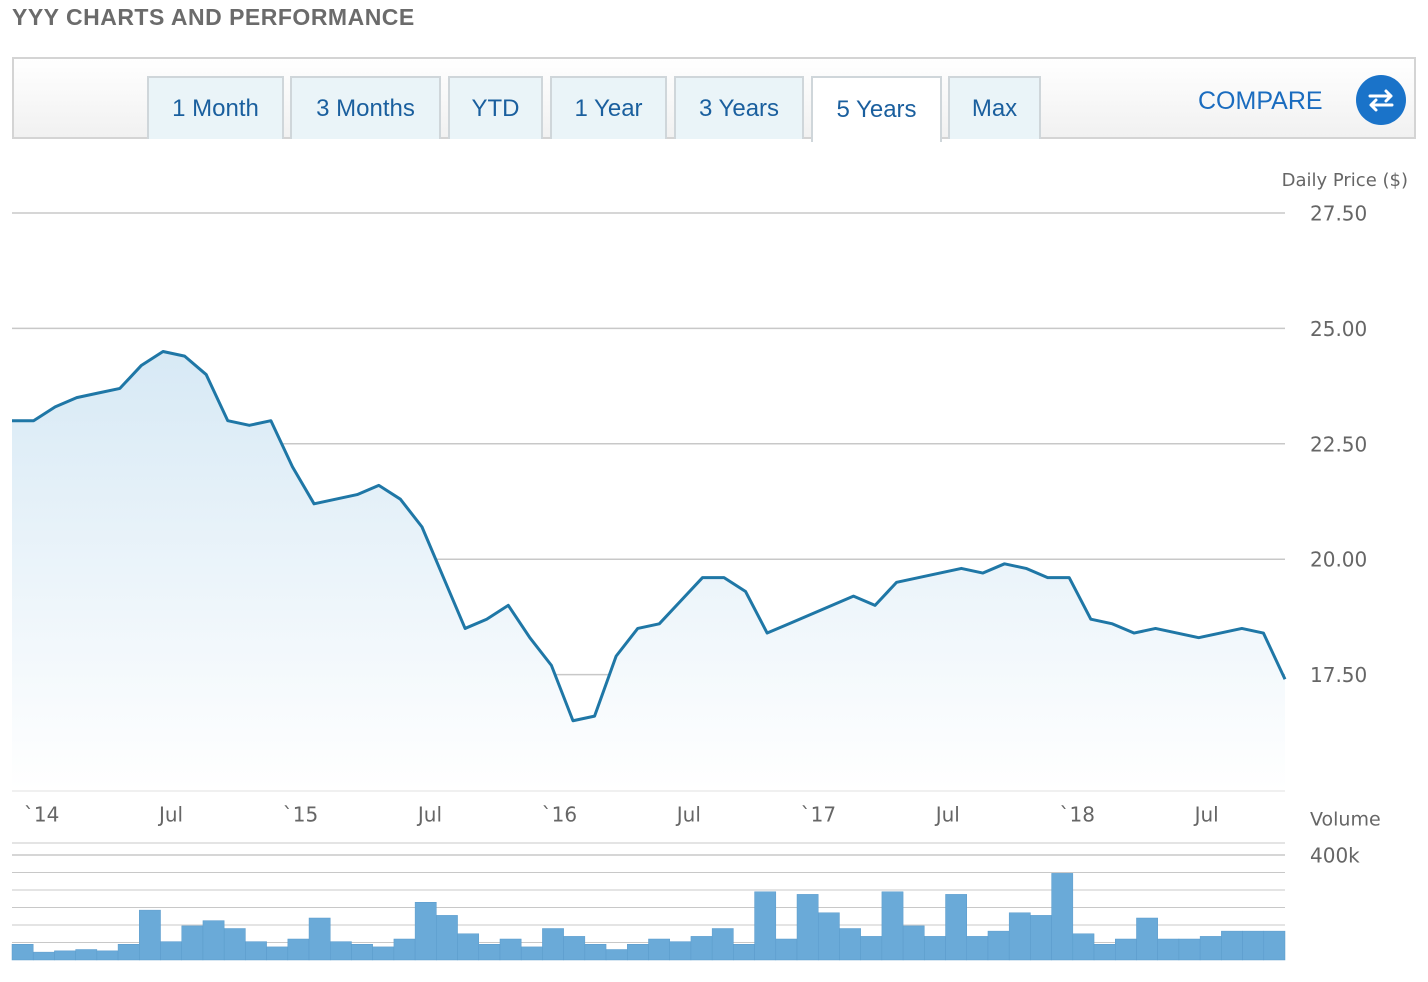 The height and width of the screenshot is (982, 1428). I want to click on tab: 1 Month, so click(215, 107).